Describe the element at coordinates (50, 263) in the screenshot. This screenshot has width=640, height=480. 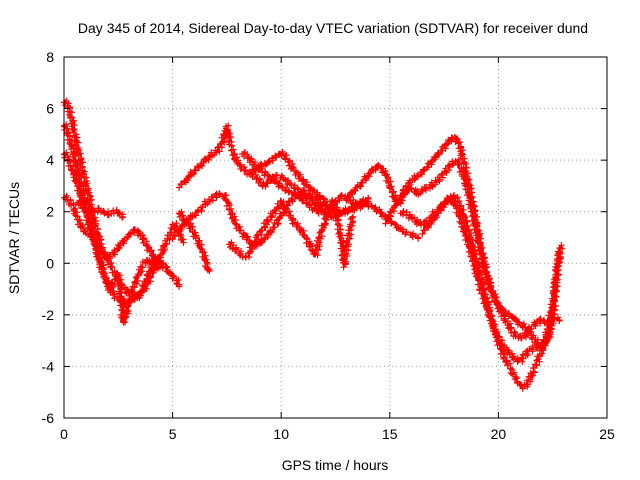
I see `y-tick-label: 0` at that location.